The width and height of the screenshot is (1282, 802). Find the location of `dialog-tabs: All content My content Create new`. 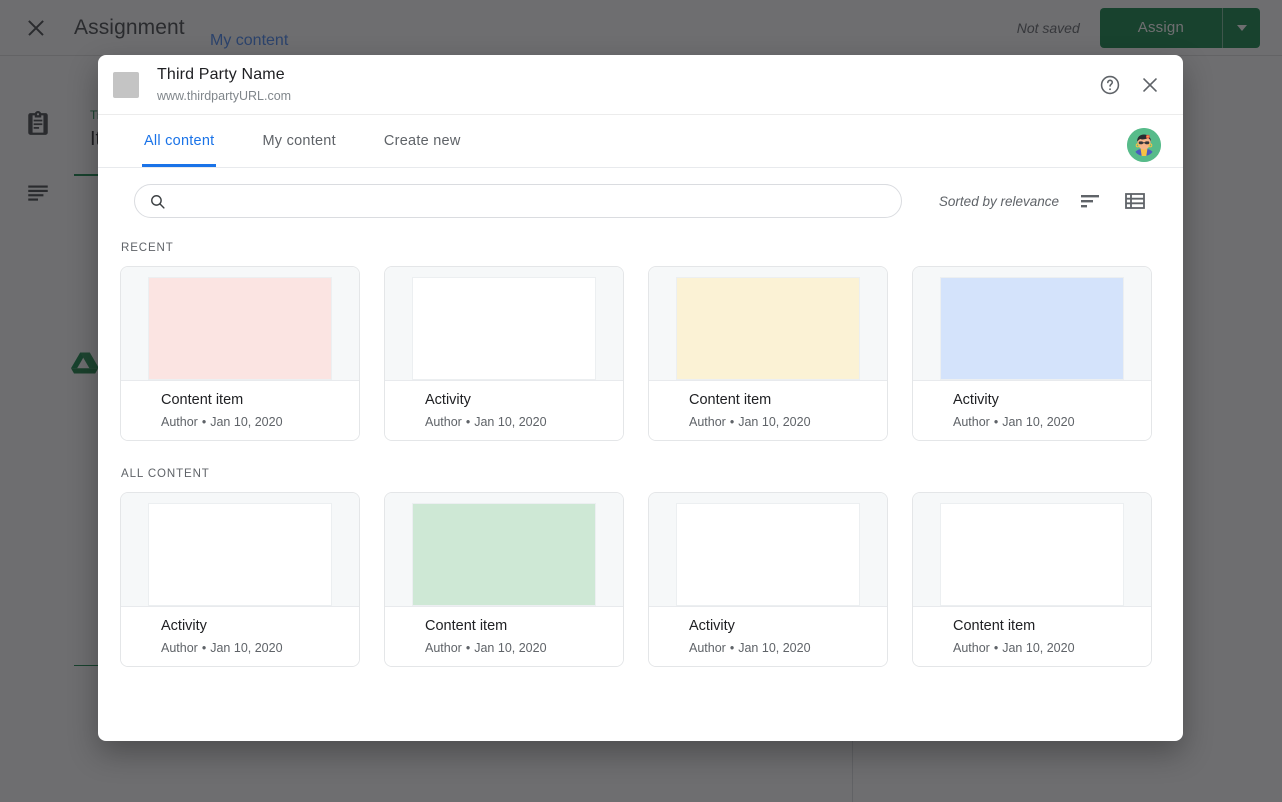

dialog-tabs: All content My content Create new is located at coordinates (302, 141).